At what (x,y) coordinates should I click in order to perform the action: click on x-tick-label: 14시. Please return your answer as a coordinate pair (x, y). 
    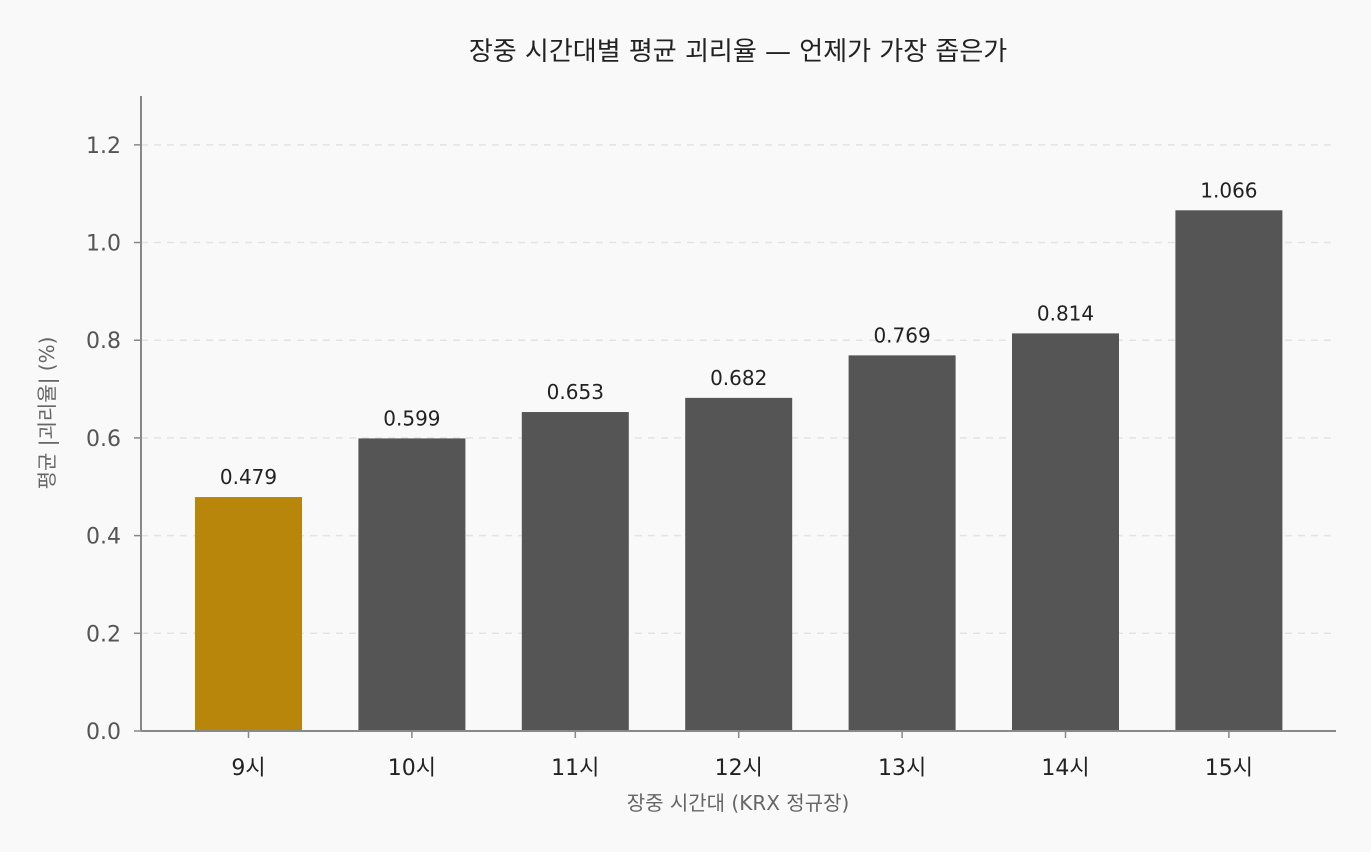
    Looking at the image, I should click on (1065, 768).